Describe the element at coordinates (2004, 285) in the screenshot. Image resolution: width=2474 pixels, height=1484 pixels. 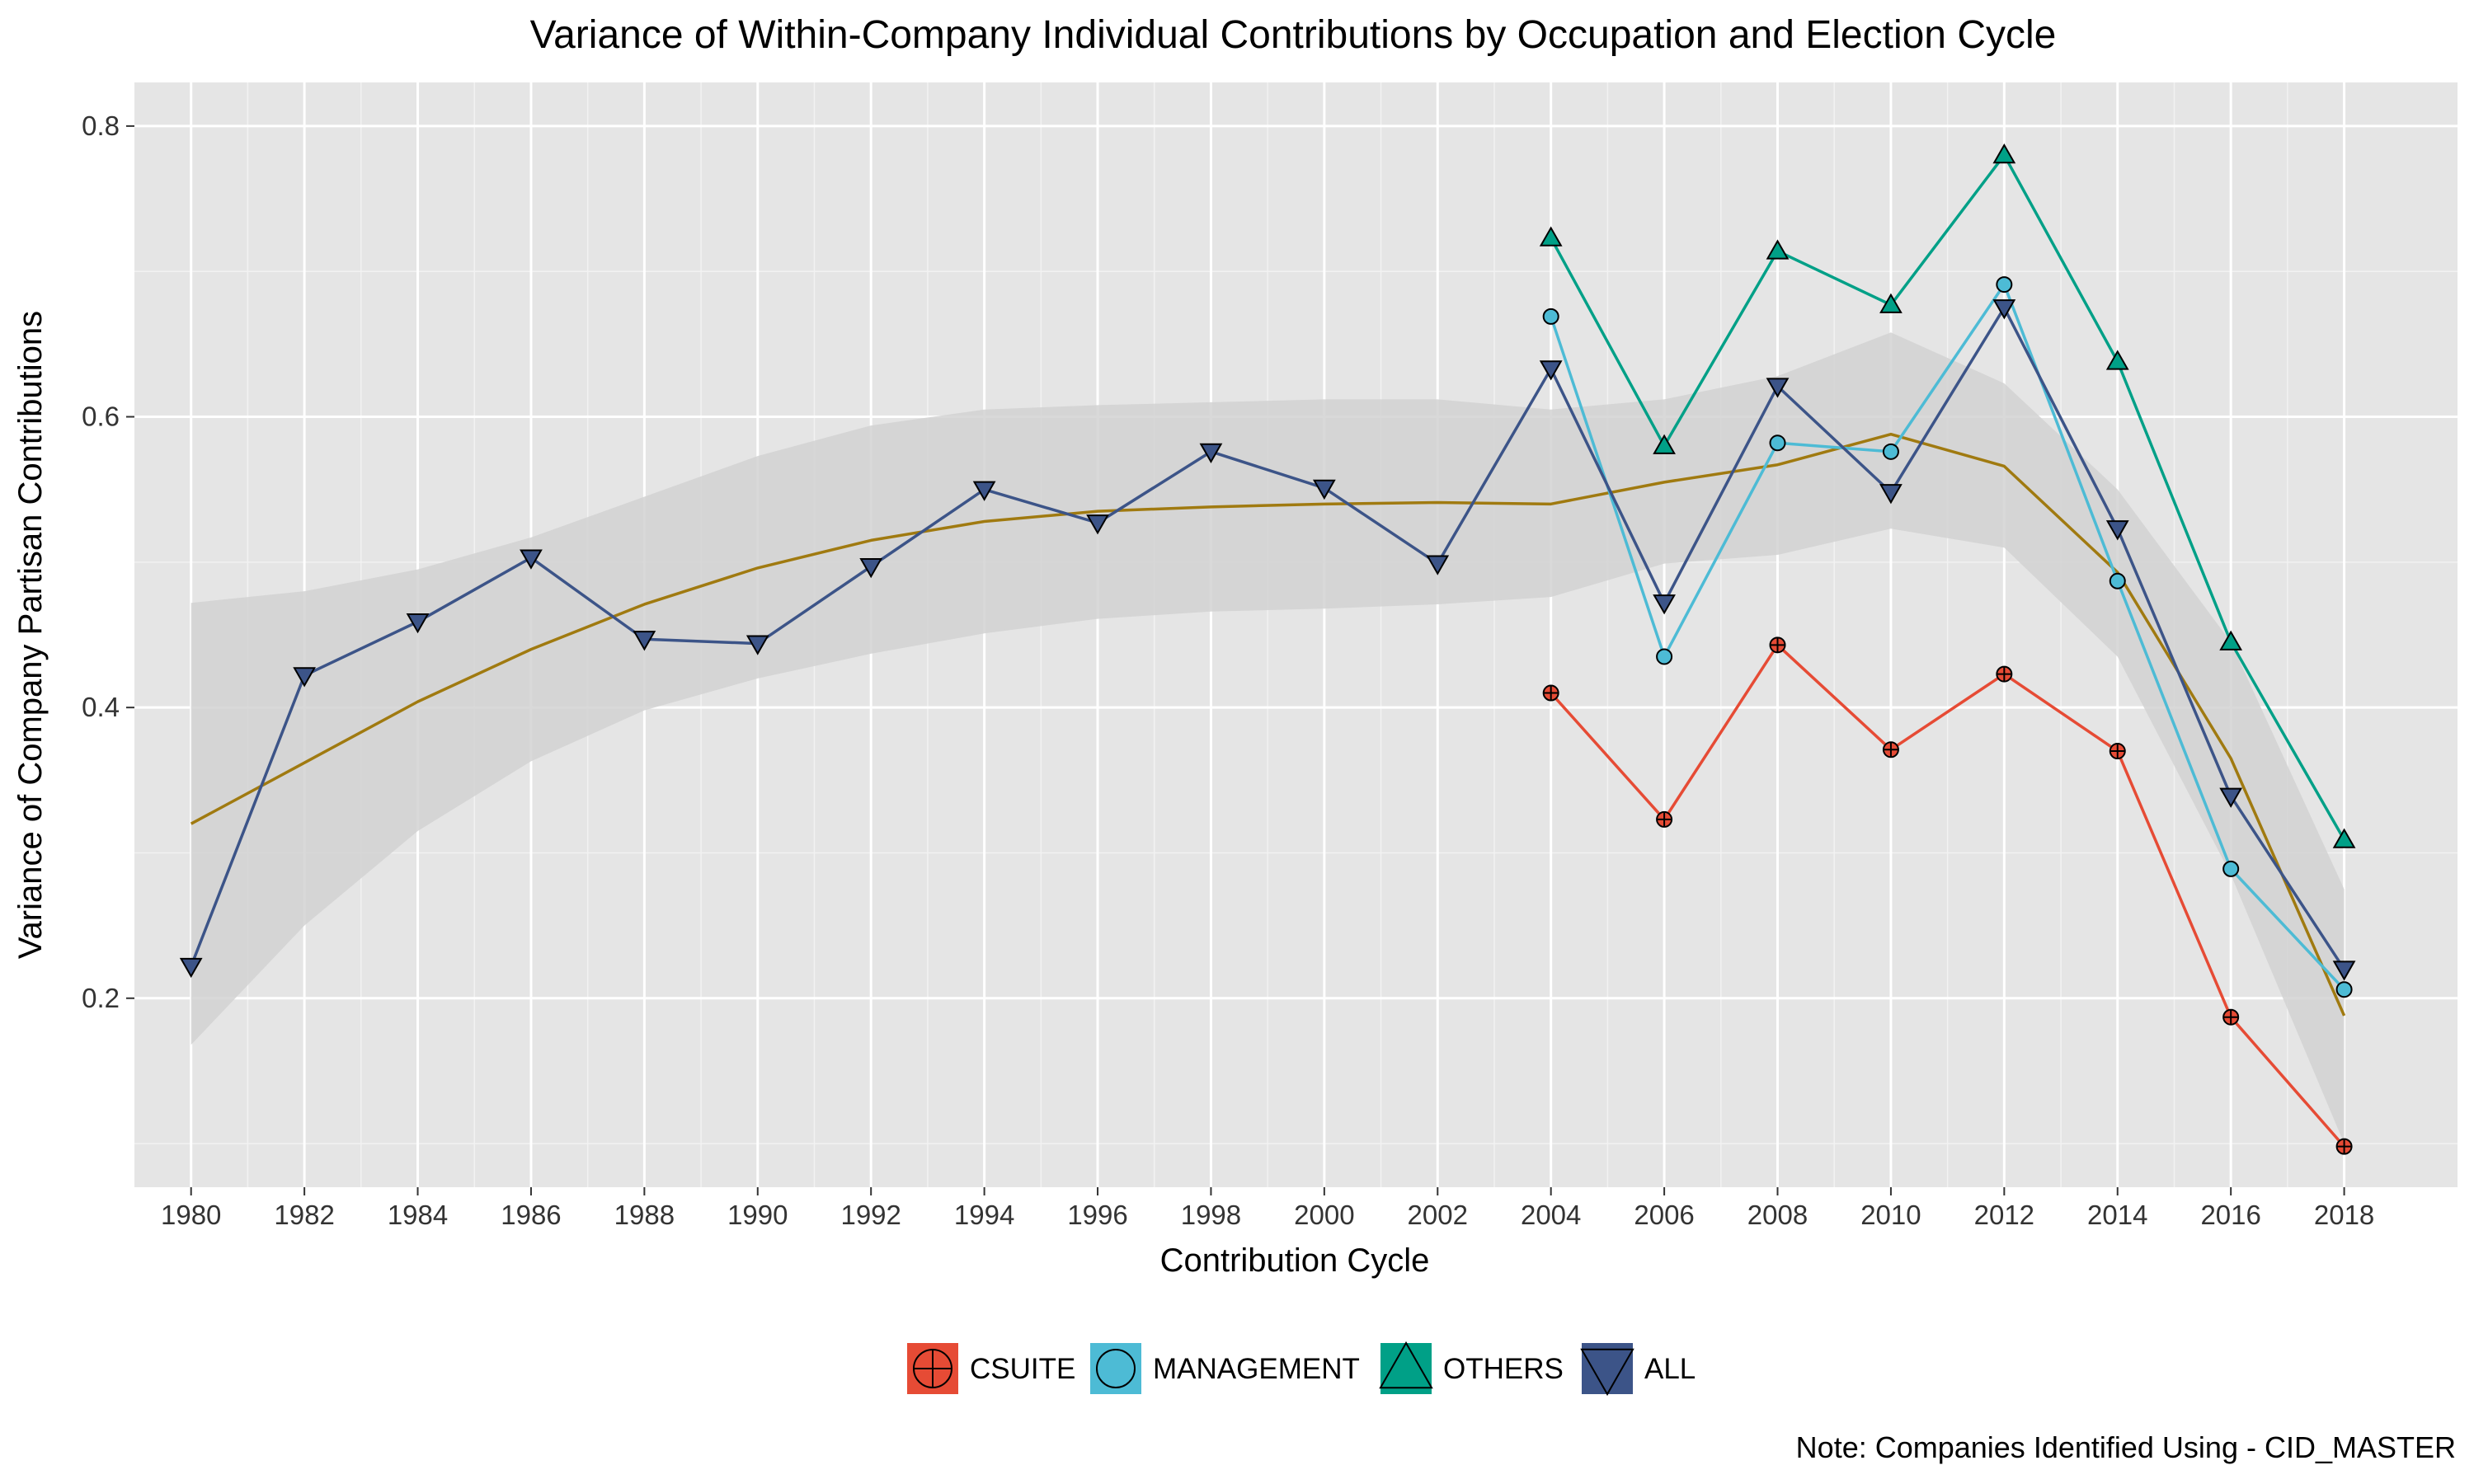
I see `data-point-management-2012` at that location.